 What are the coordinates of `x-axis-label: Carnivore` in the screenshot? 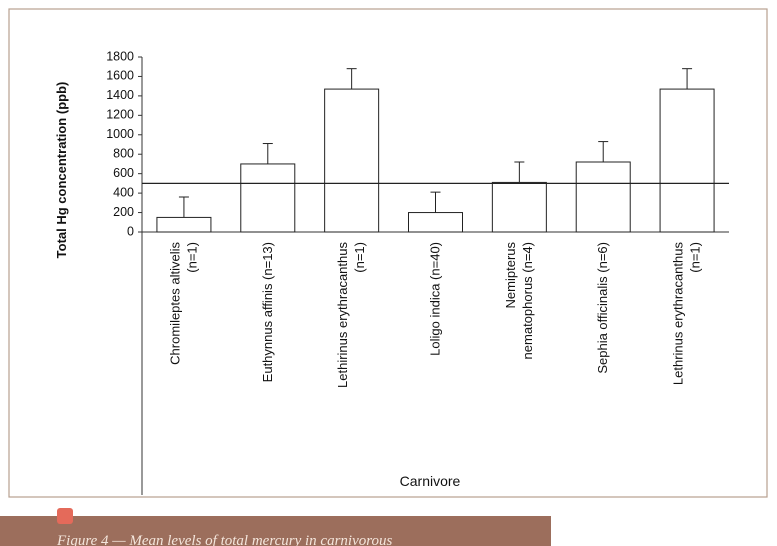 It's located at (430, 481).